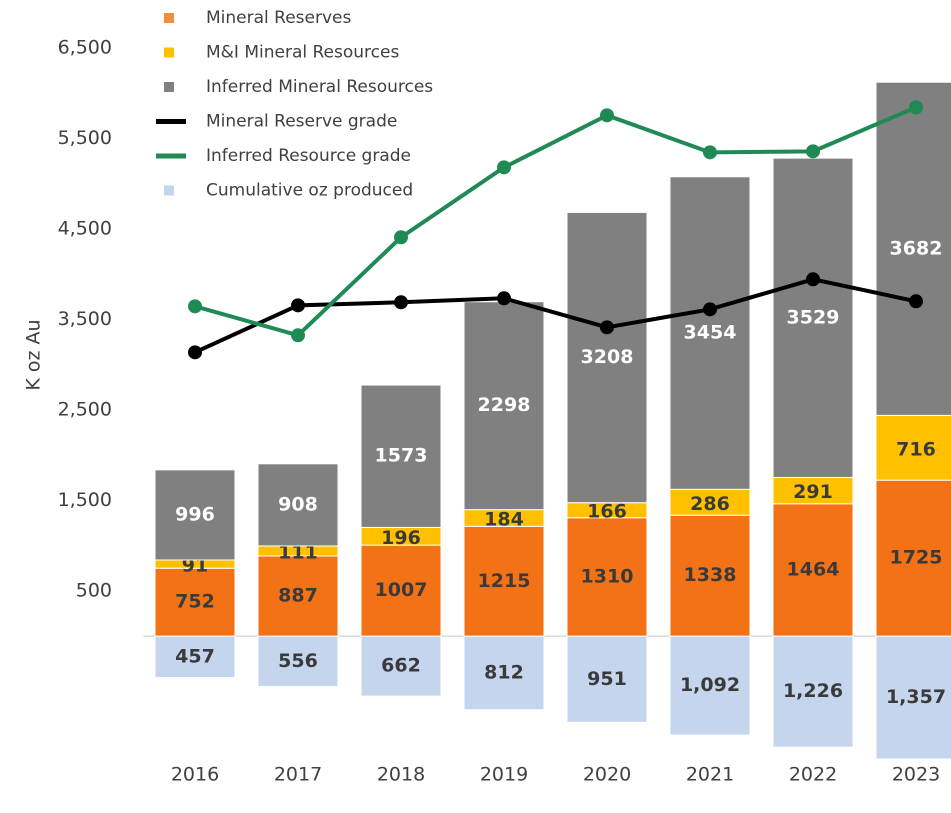 The height and width of the screenshot is (813, 951). I want to click on legend-label: Mineral Reserves, so click(278, 18).